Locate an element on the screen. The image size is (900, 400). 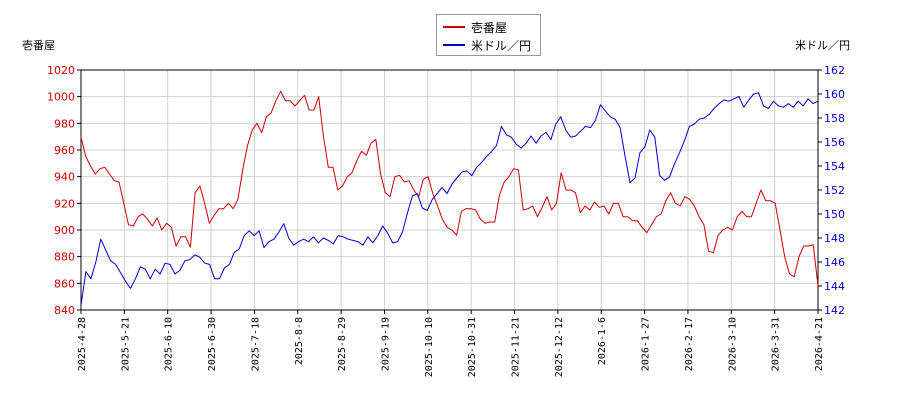
left-tick-label: 940 is located at coordinates (64, 177).